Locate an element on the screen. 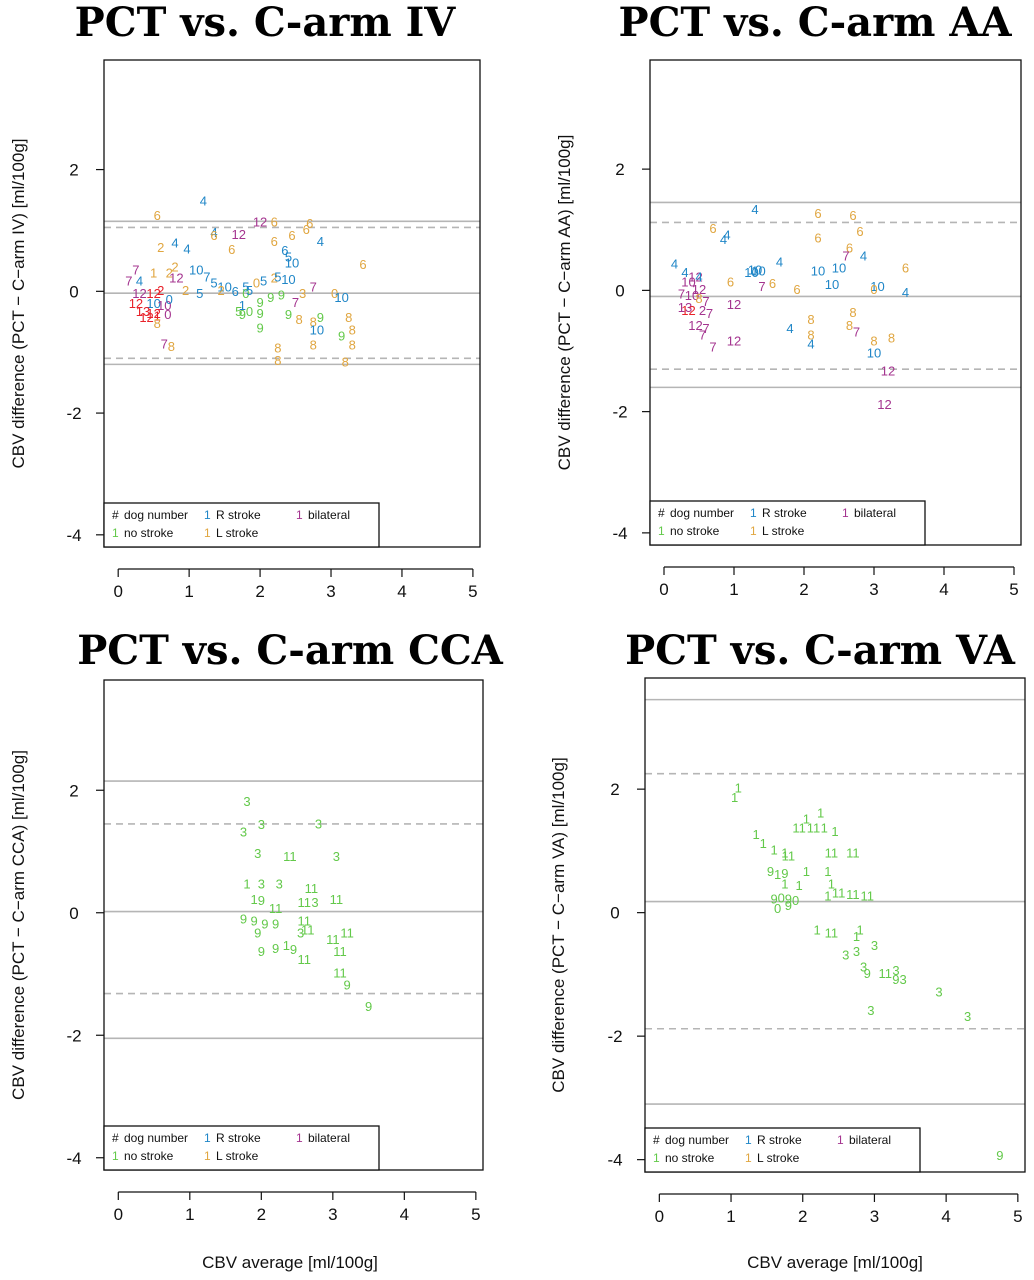  x-tick-label: 0 is located at coordinates (663, 589).